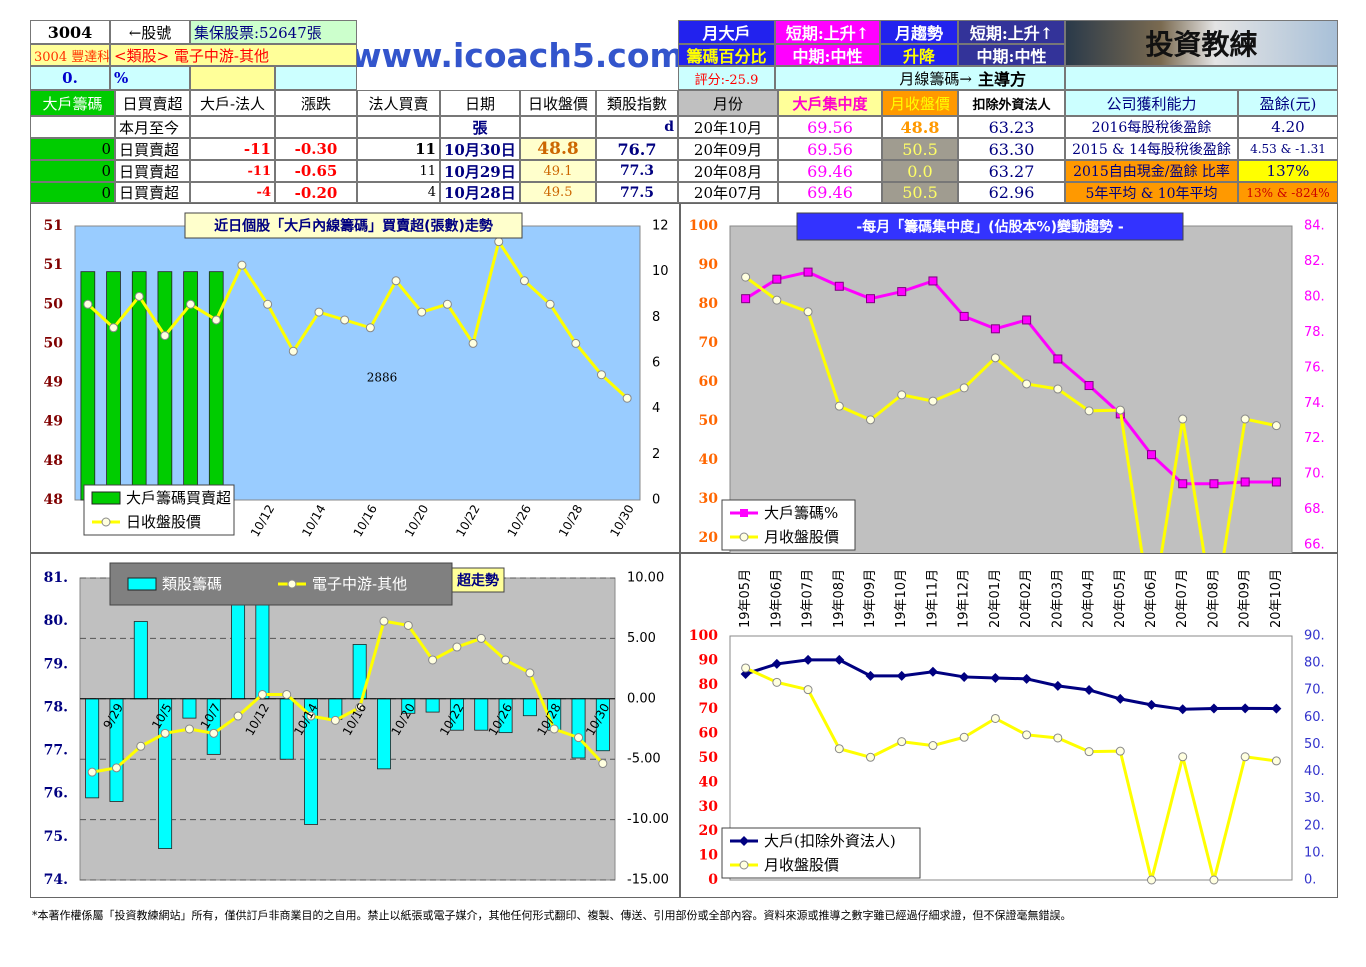 The image size is (1366, 967). I want to click on column-header: 公司獲利能力, so click(1151, 103).